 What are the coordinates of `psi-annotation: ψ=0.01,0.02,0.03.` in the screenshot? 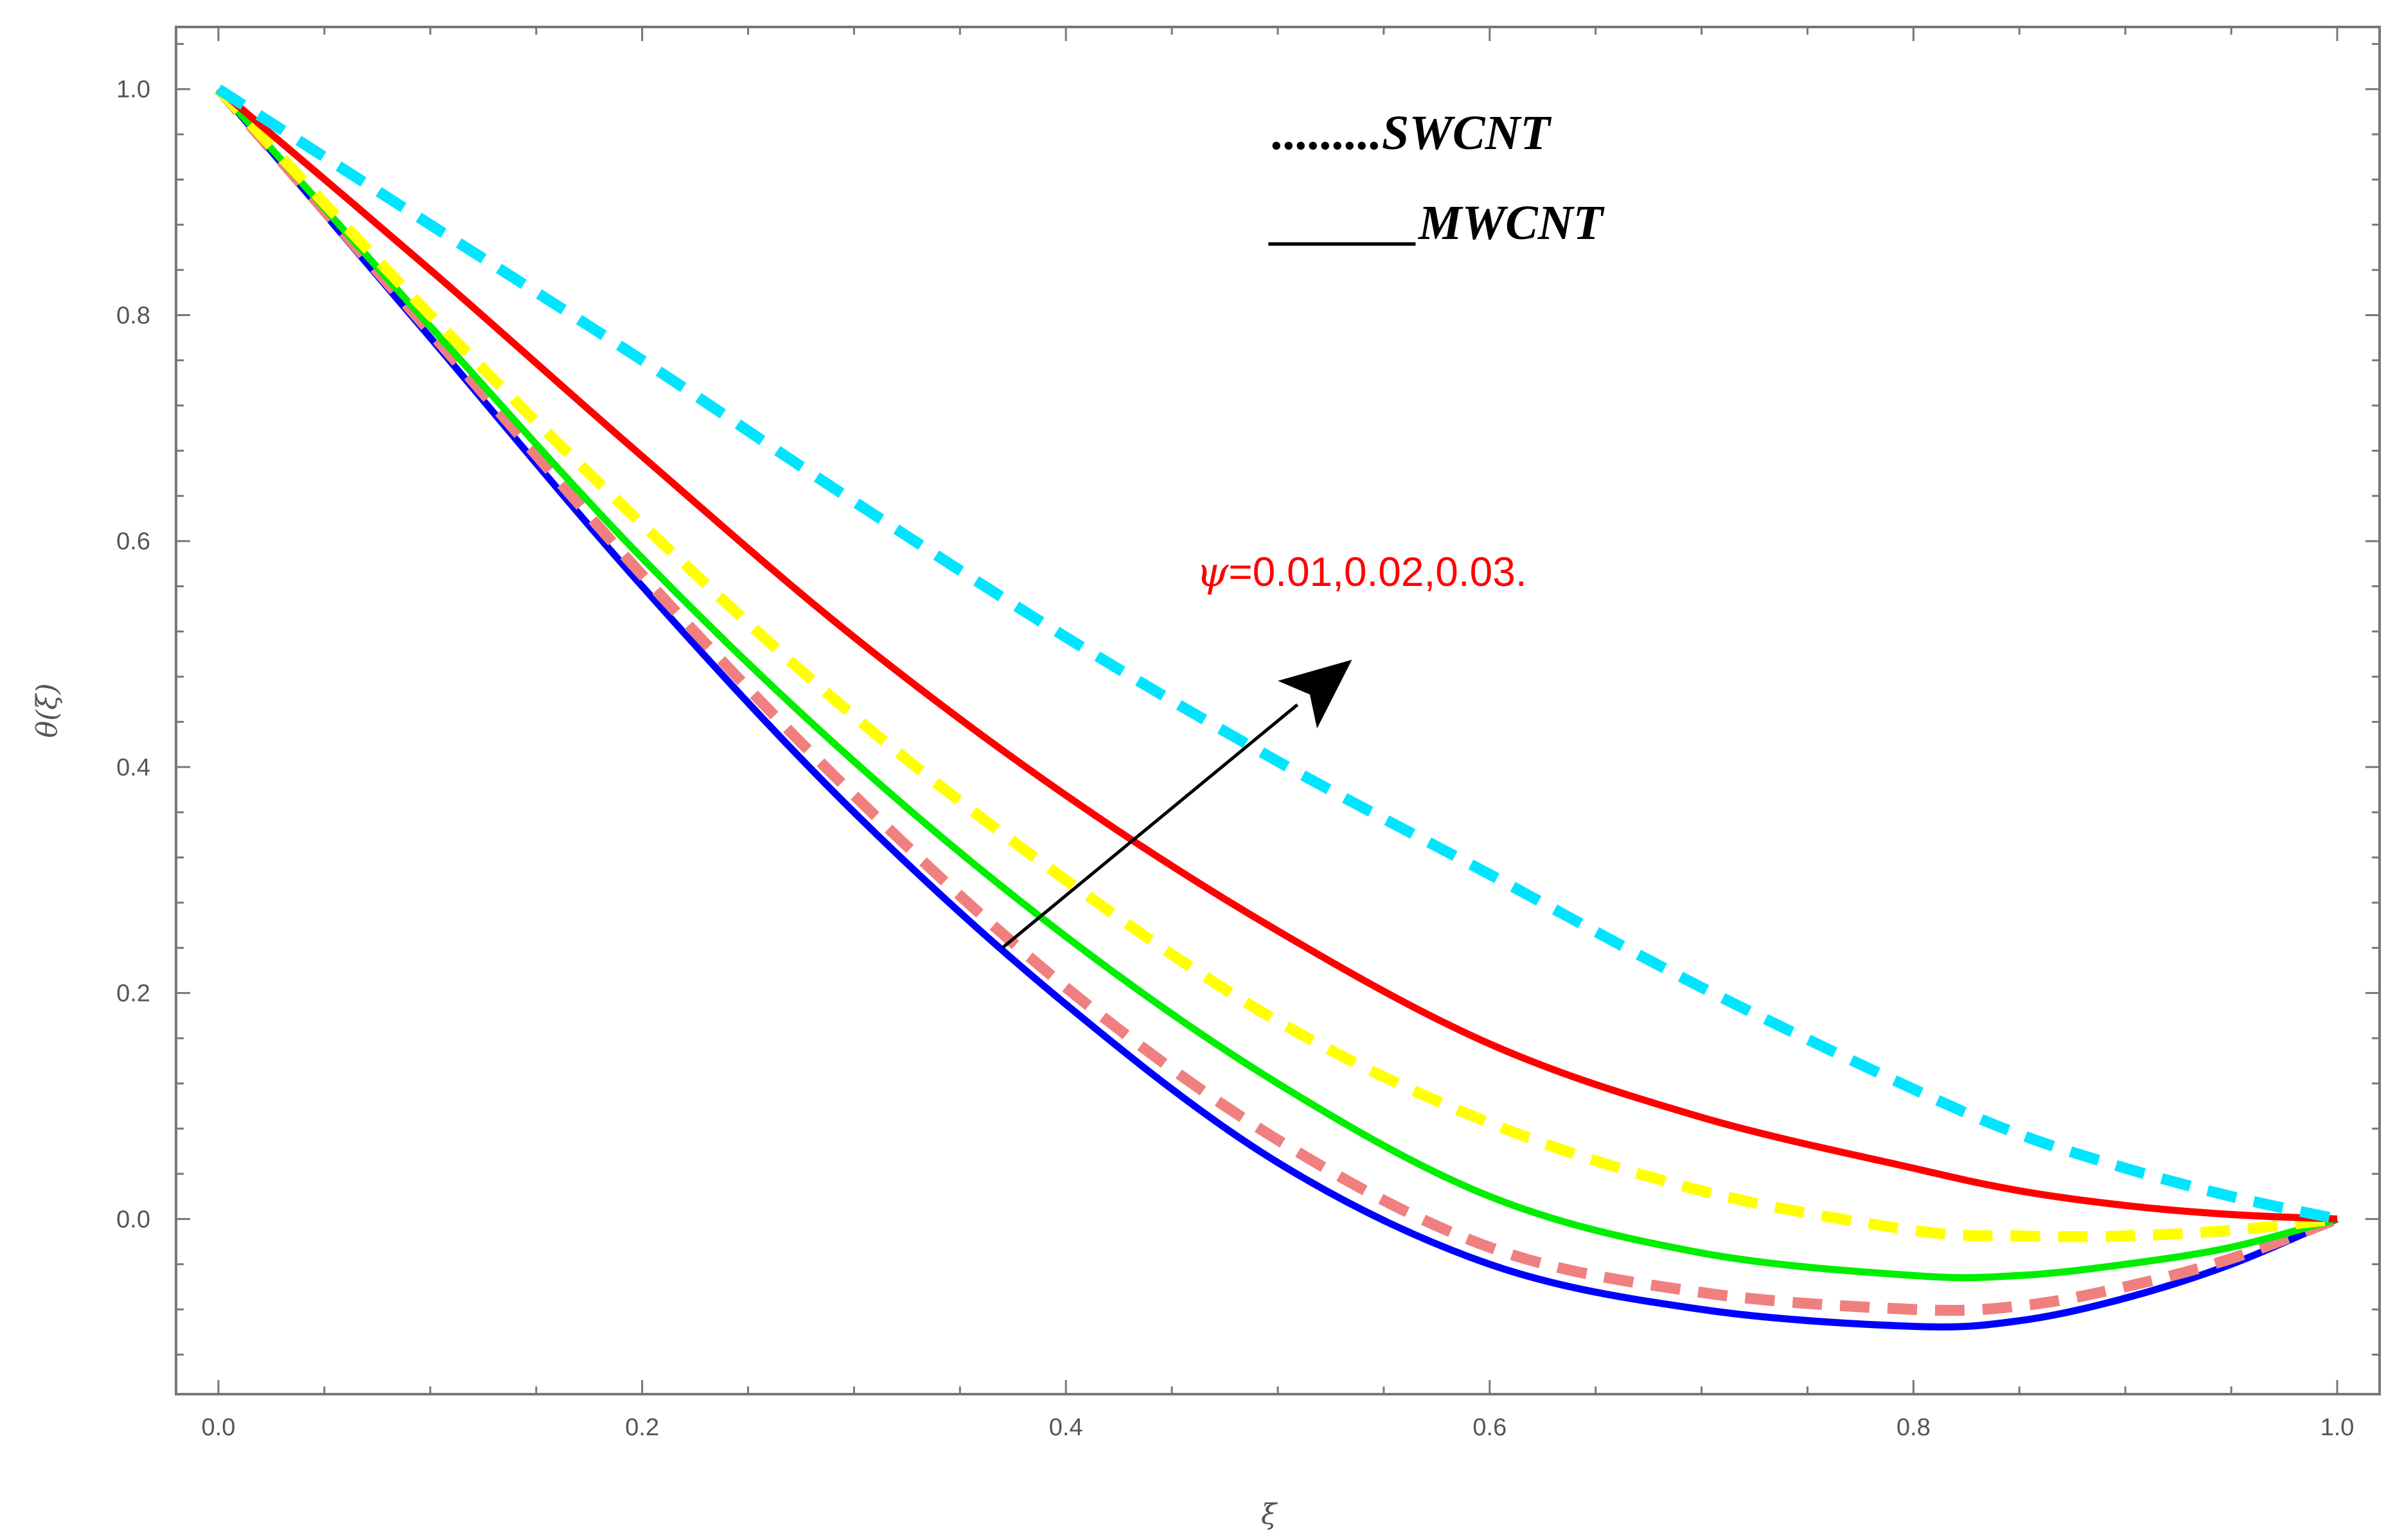 It's located at (1264, 749).